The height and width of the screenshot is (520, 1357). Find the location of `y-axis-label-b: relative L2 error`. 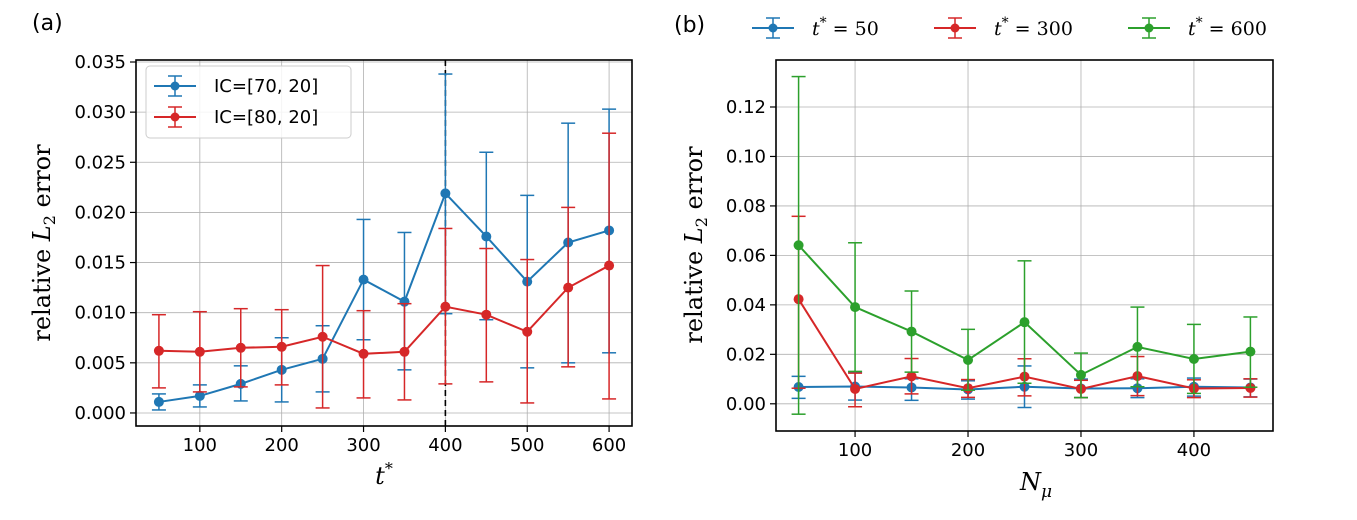

y-axis-label-b: relative L2 error is located at coordinates (695, 245).